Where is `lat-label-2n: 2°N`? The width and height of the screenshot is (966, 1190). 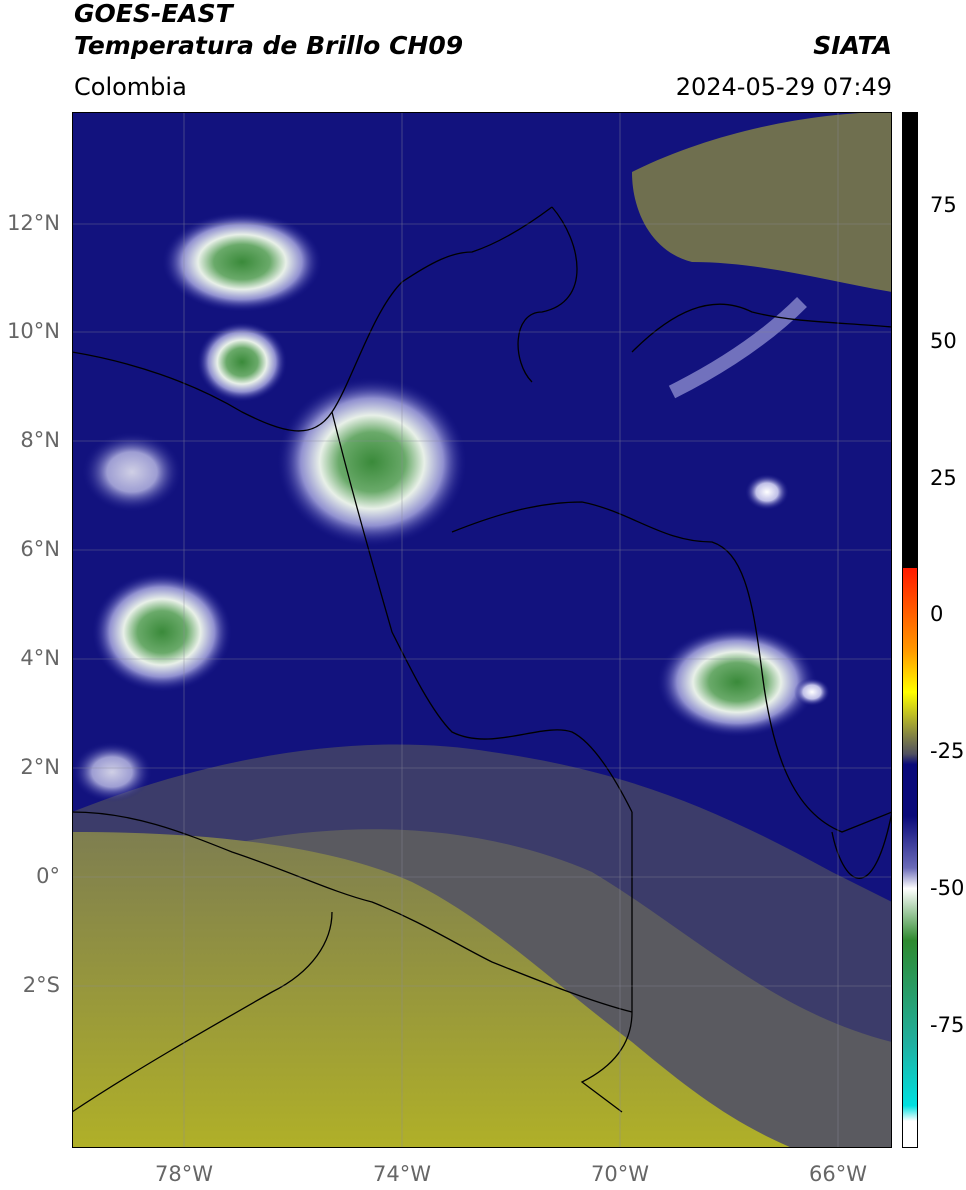
lat-label-2n: 2°N is located at coordinates (40, 767).